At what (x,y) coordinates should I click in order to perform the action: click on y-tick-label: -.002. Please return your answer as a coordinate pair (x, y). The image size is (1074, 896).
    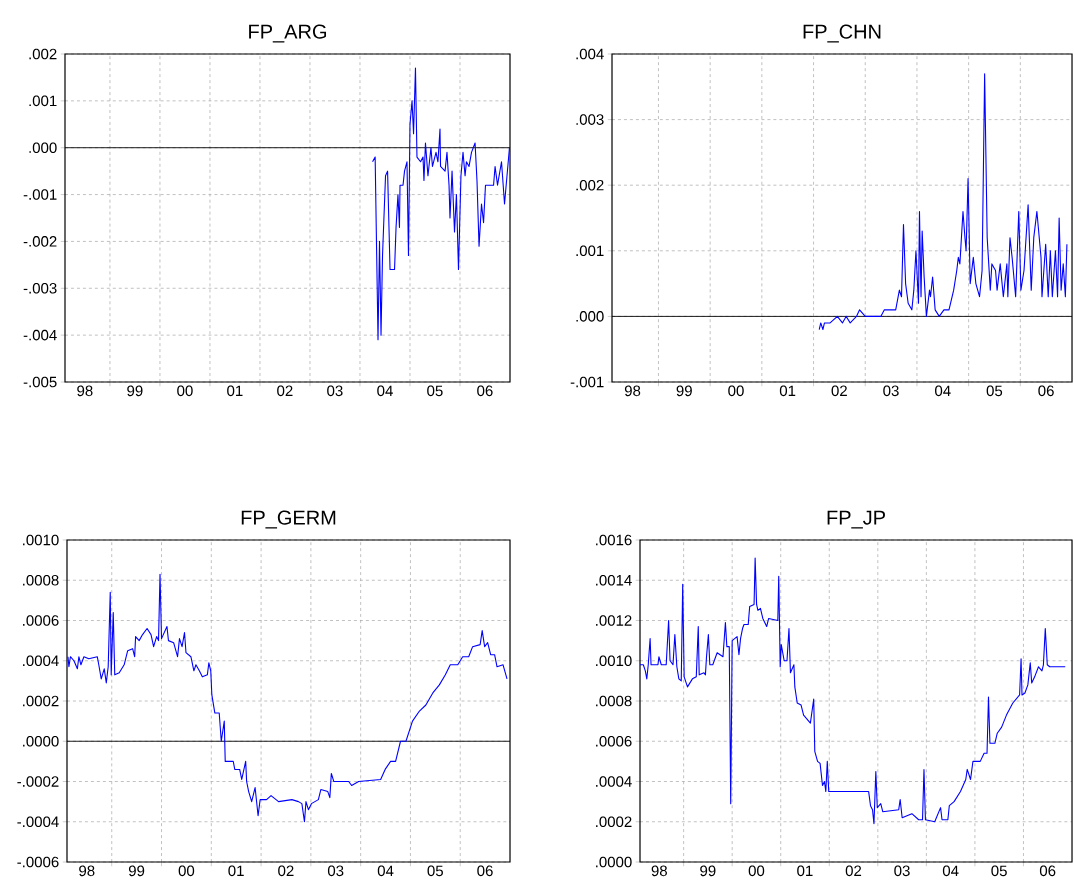
    Looking at the image, I should click on (40, 241).